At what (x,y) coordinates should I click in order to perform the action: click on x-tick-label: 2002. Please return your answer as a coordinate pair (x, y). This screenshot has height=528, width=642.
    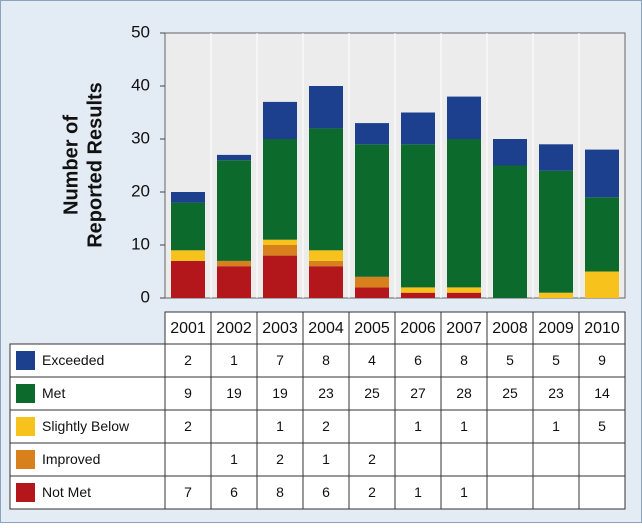
    Looking at the image, I should click on (234, 328).